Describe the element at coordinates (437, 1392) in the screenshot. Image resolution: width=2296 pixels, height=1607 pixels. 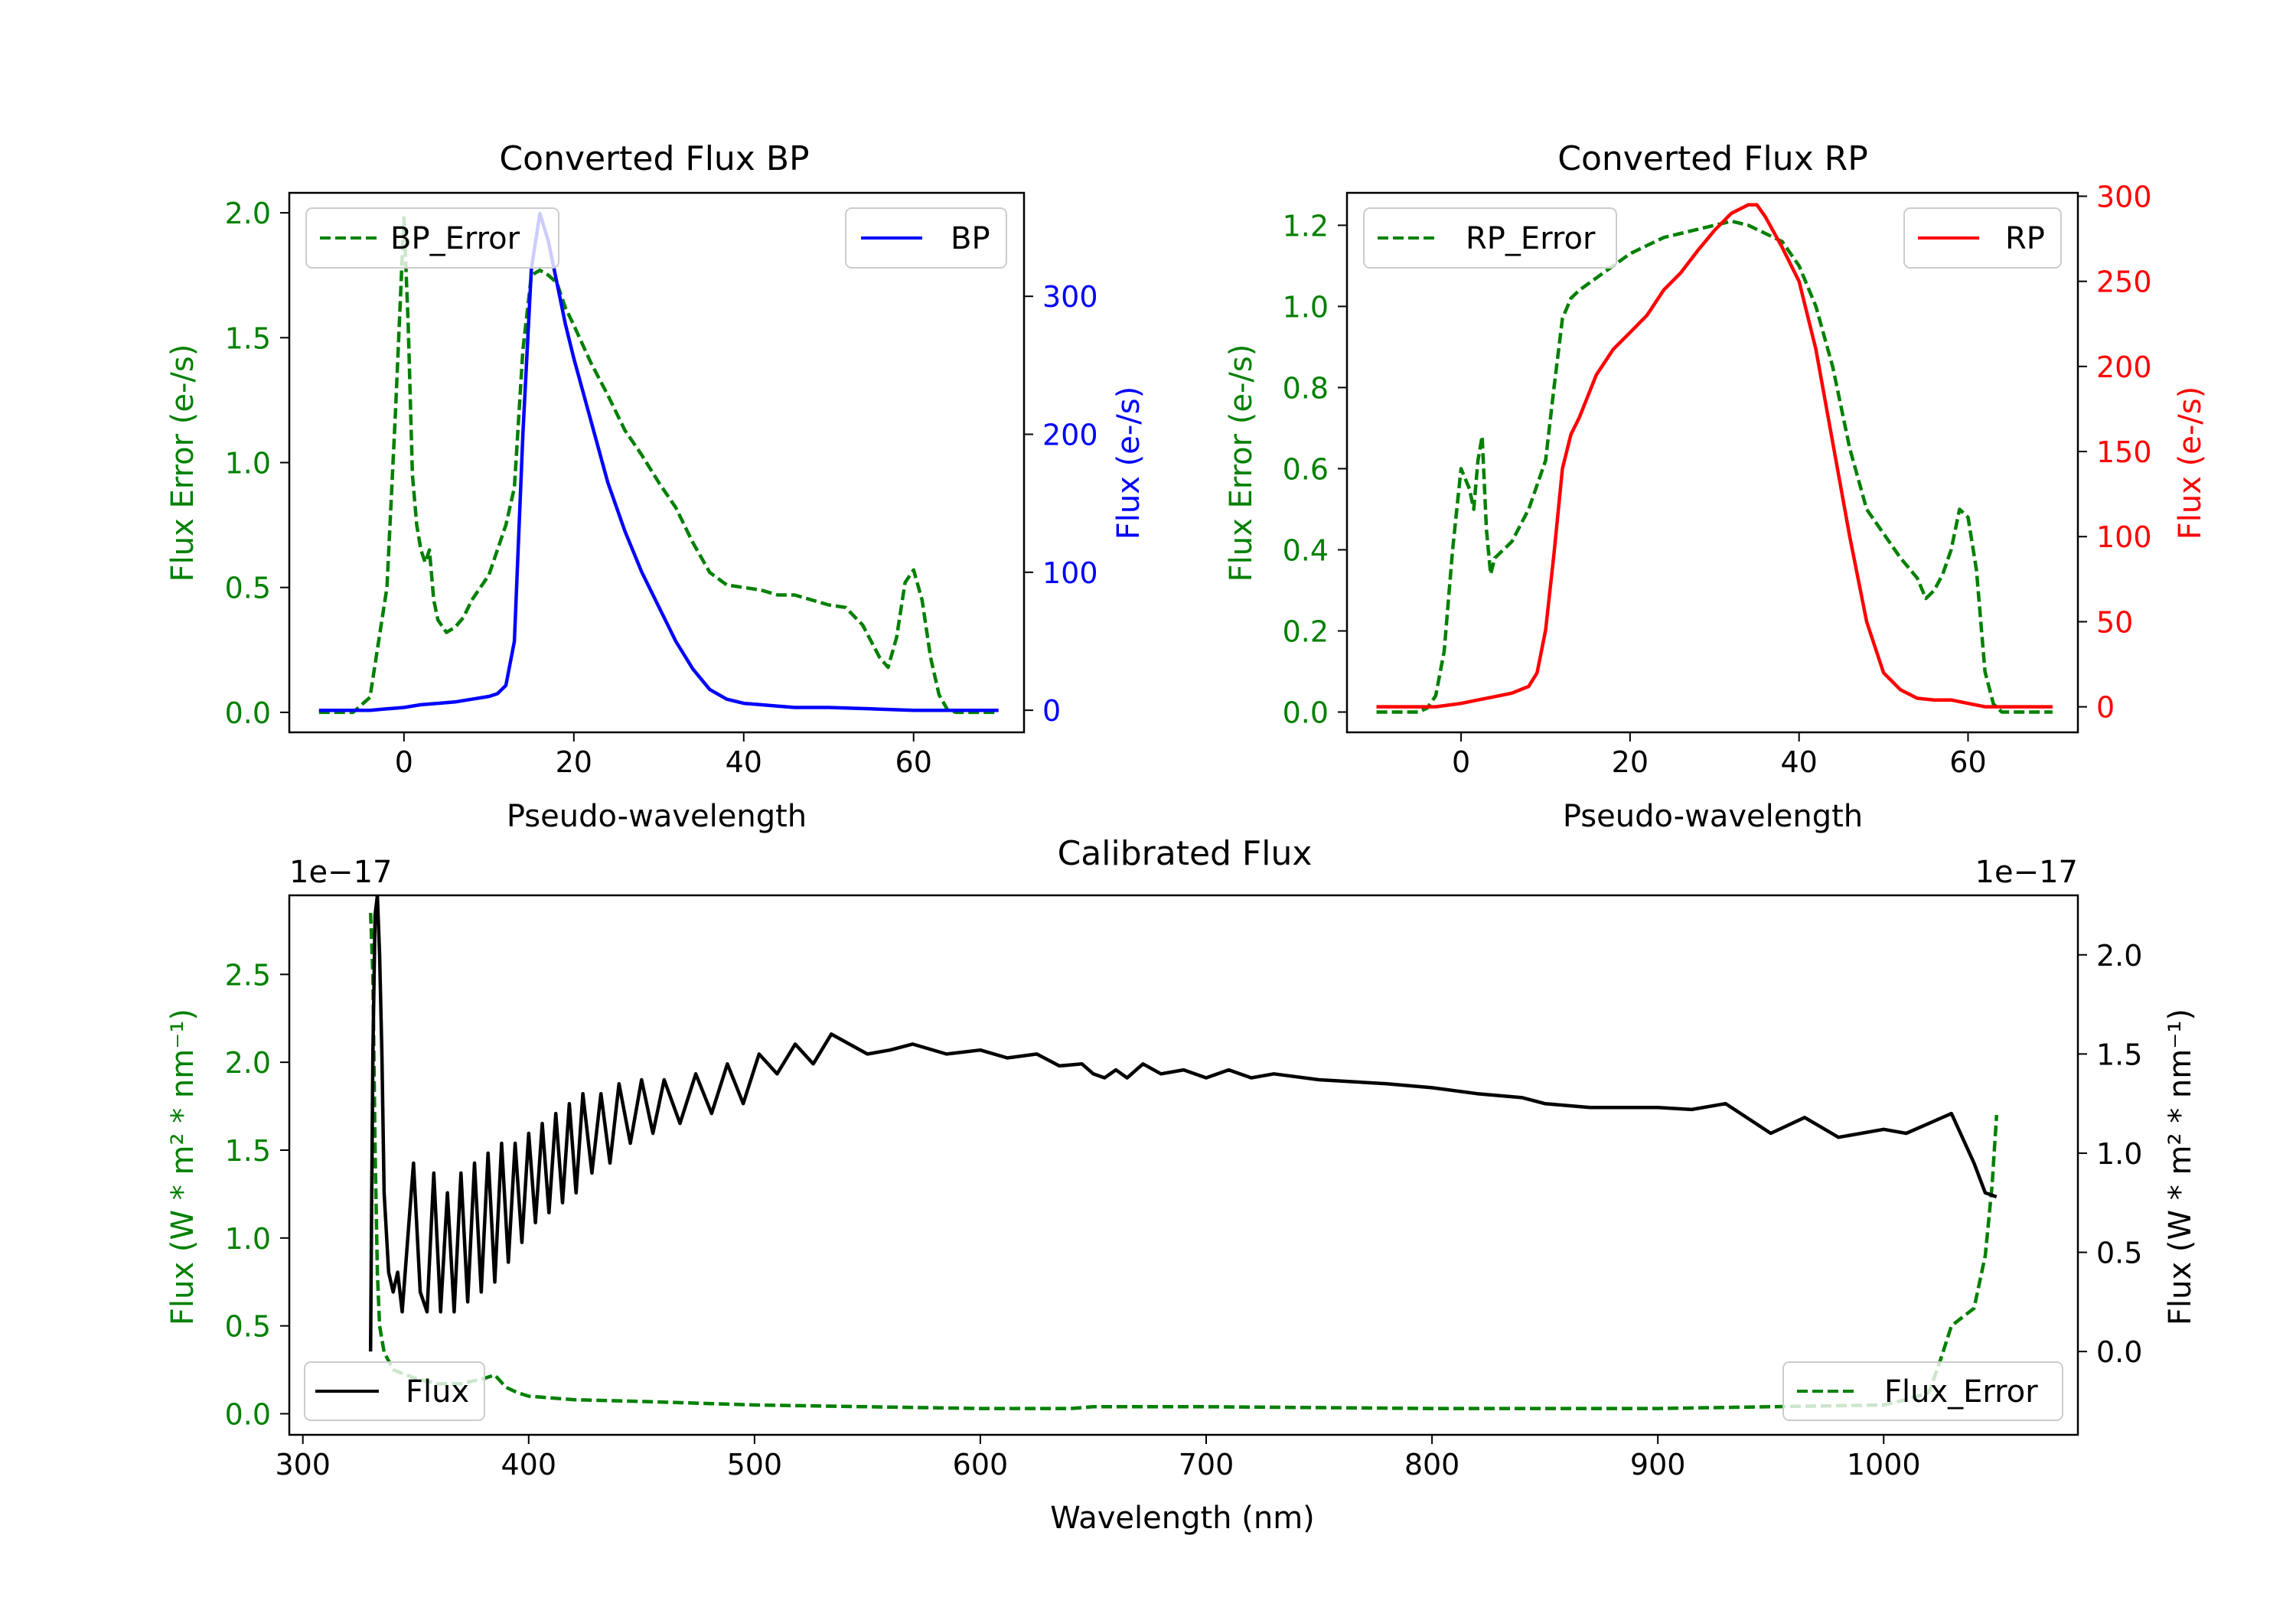
I see `legend-label-flux: Flux` at that location.